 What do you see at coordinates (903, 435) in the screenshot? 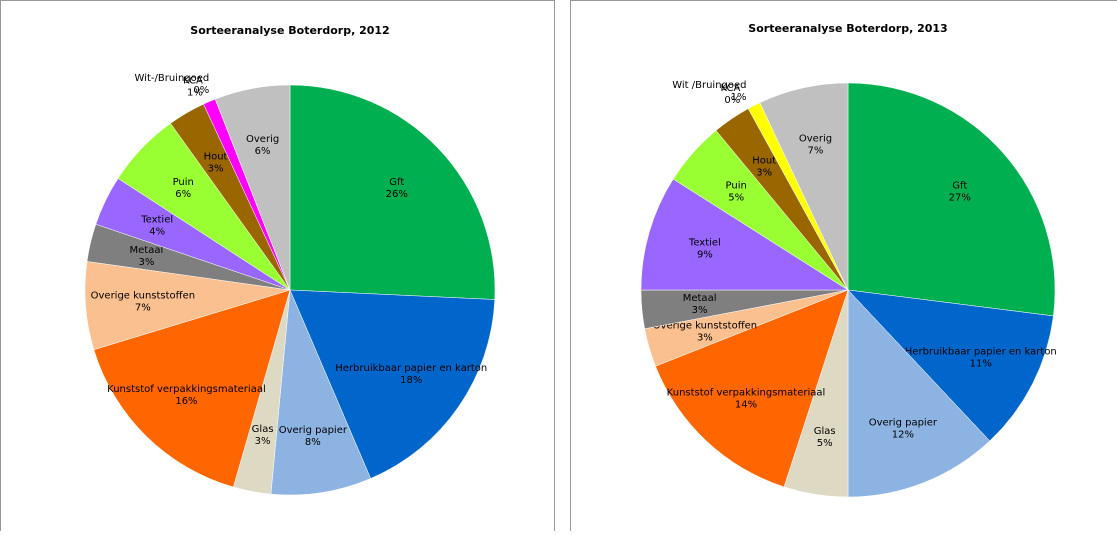
I see `slice-value-label: 12%` at bounding box center [903, 435].